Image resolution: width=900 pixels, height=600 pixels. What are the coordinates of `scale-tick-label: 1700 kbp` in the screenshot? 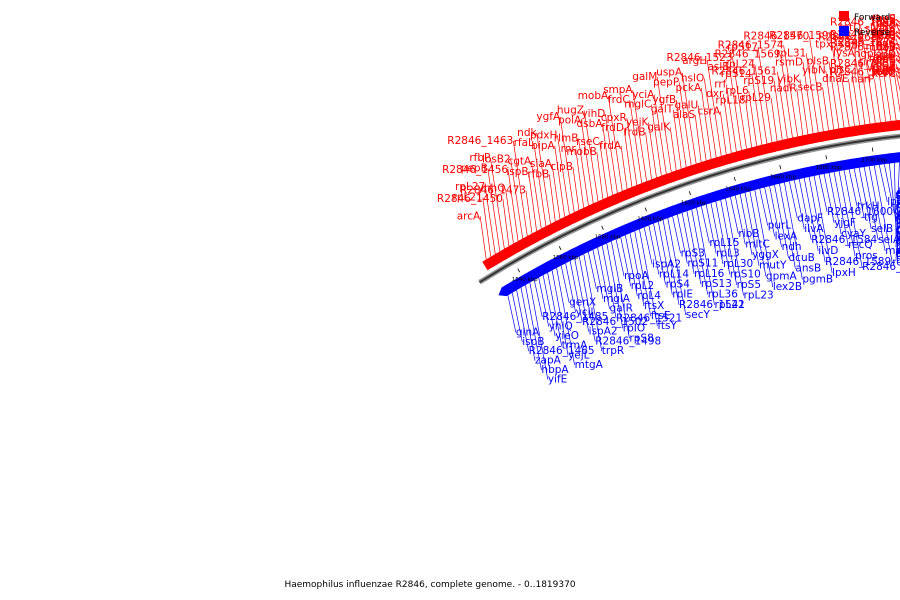 It's located at (874, 160).